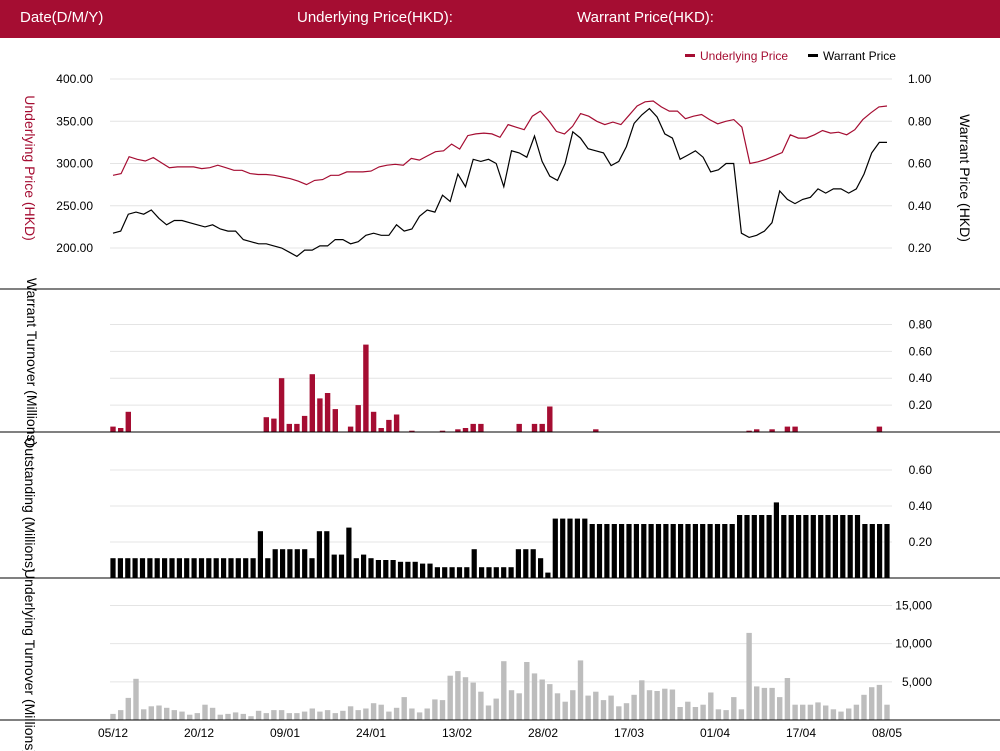 This screenshot has width=1000, height=751. I want to click on y-tick-label: 5,000, so click(917, 682).